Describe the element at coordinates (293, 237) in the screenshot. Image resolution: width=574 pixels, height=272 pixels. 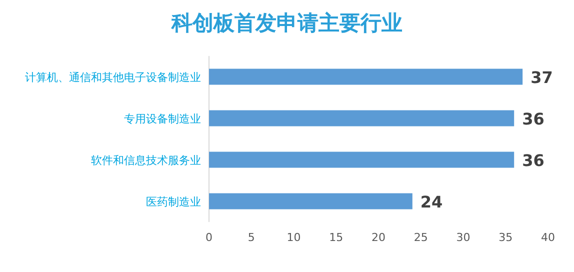
I see `x-tick-label: 10` at that location.